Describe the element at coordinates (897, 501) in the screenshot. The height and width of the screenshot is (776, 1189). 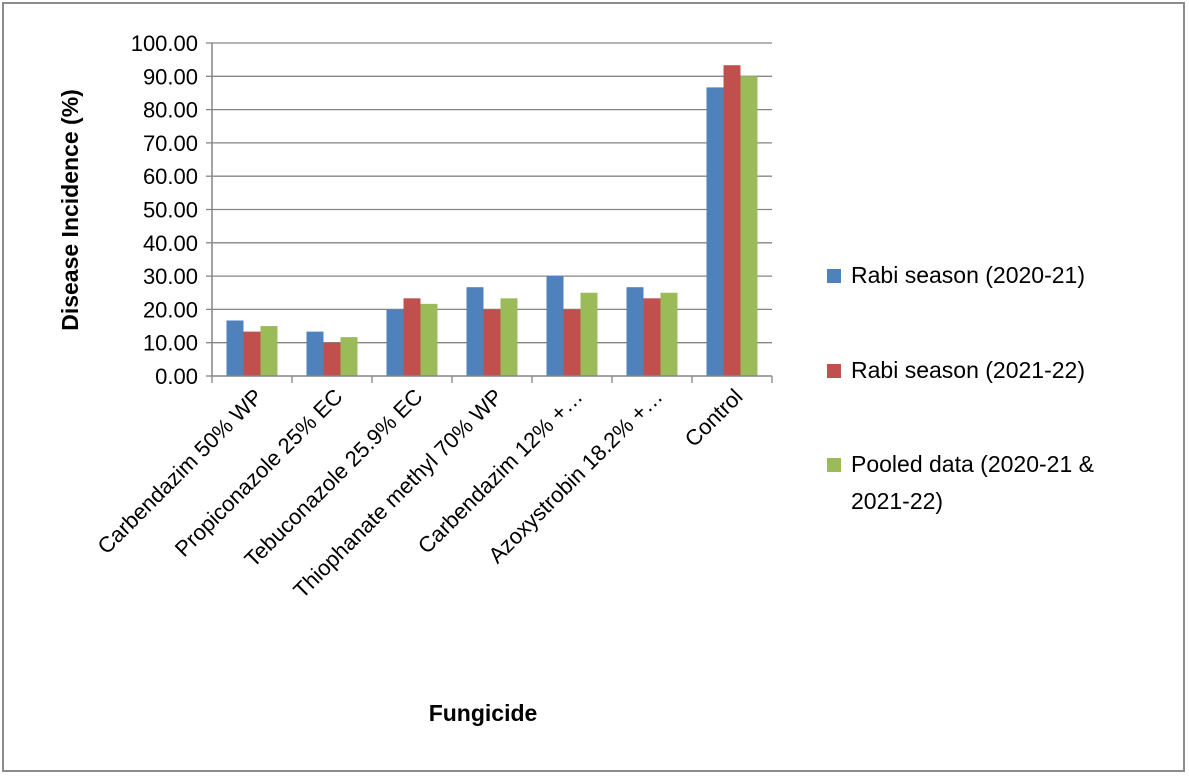
I see `legend-label-line: 2021-22)` at that location.